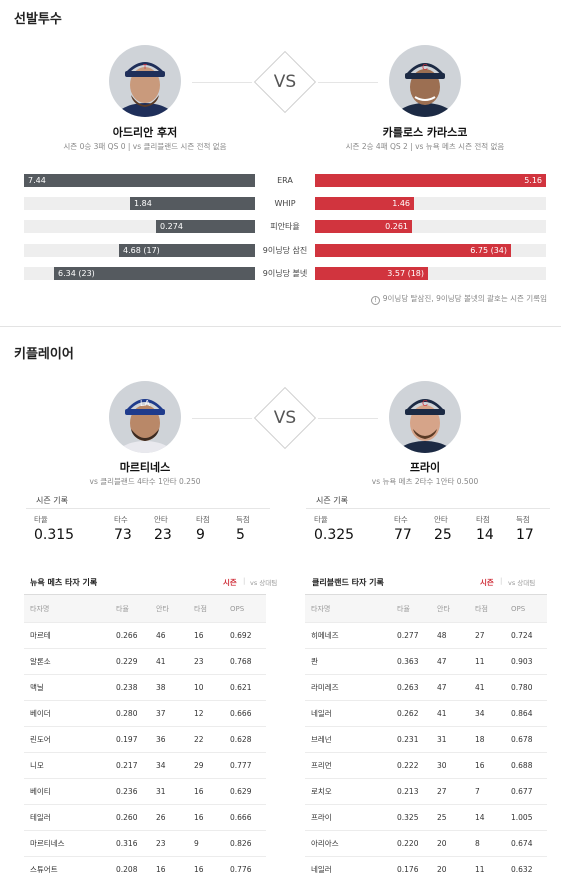 The height and width of the screenshot is (896, 561). I want to click on table-cell: 20, so click(442, 869).